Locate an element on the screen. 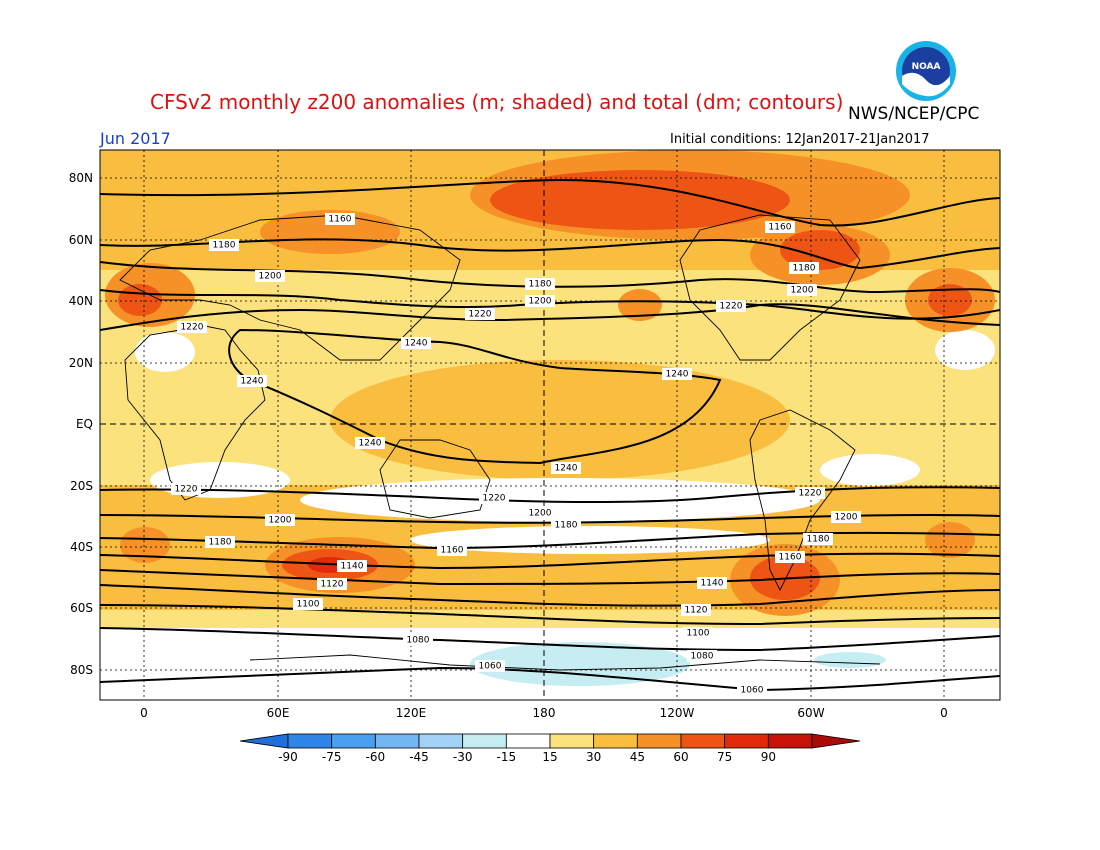 The height and width of the screenshot is (850, 1100). colorbar: -90 -75 -60 -45 -30 -15 15 30 45 60 75 90 is located at coordinates (550, 748).